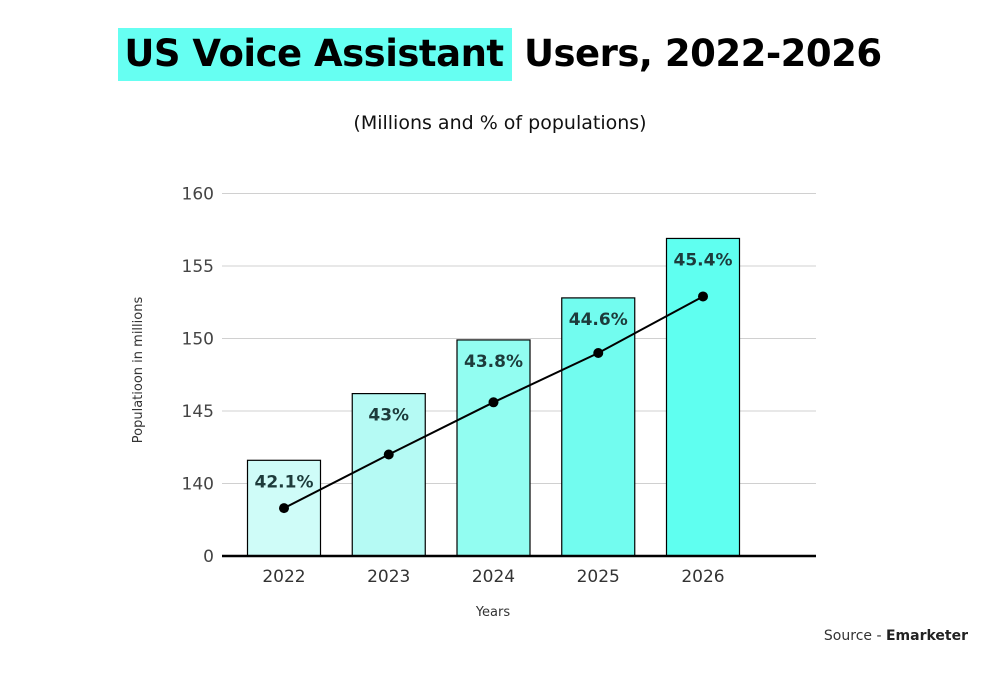 The height and width of the screenshot is (674, 1000). Describe the element at coordinates (702, 577) in the screenshot. I see `x-tick-label: 2026` at that location.